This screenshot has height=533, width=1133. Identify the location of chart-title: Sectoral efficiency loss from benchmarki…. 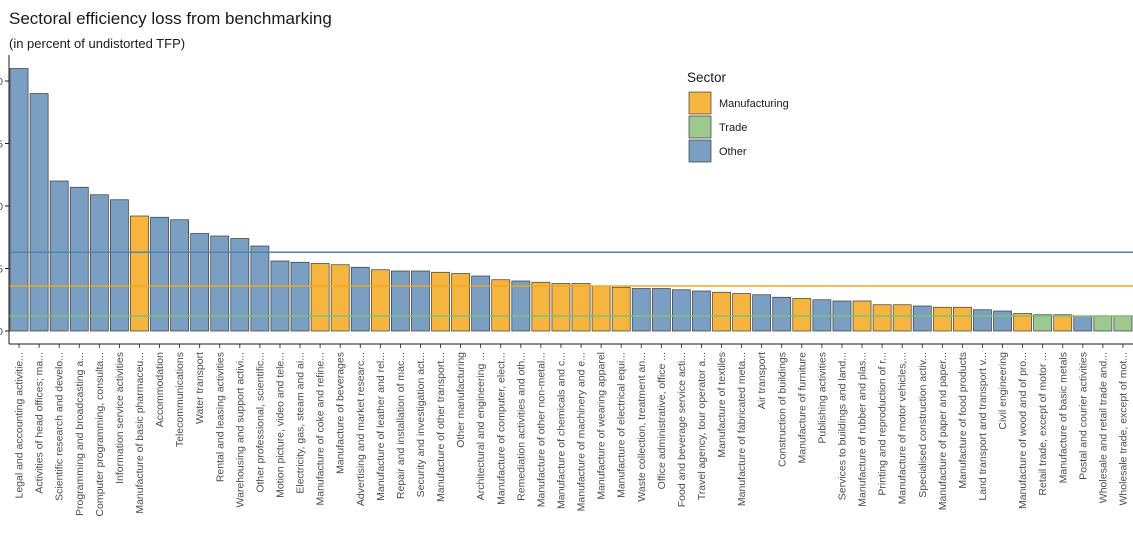
(170, 18).